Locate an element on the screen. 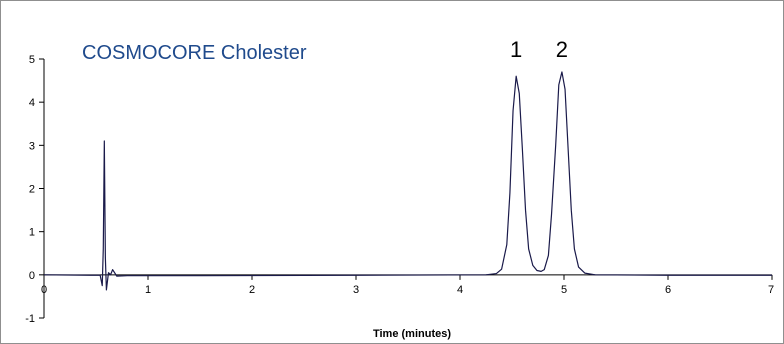 The image size is (784, 344). chart-title: COSMOCORE Cholester is located at coordinates (194, 53).